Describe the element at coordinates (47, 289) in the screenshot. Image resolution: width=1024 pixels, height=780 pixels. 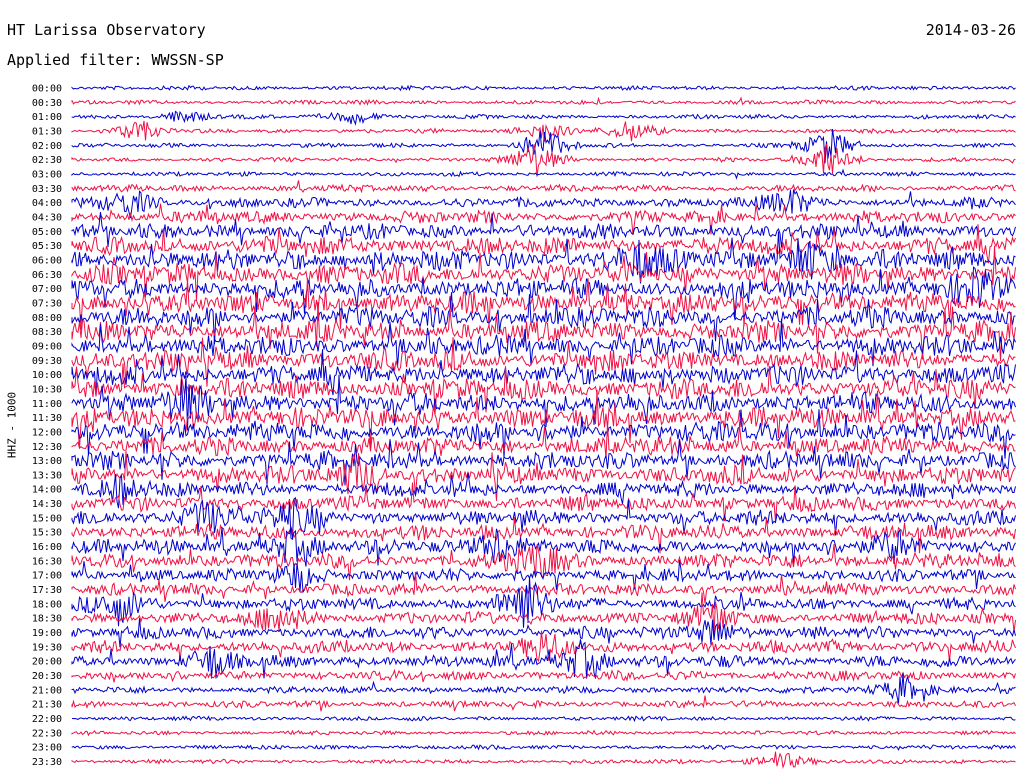
I see `row-time-label: 07:00` at that location.